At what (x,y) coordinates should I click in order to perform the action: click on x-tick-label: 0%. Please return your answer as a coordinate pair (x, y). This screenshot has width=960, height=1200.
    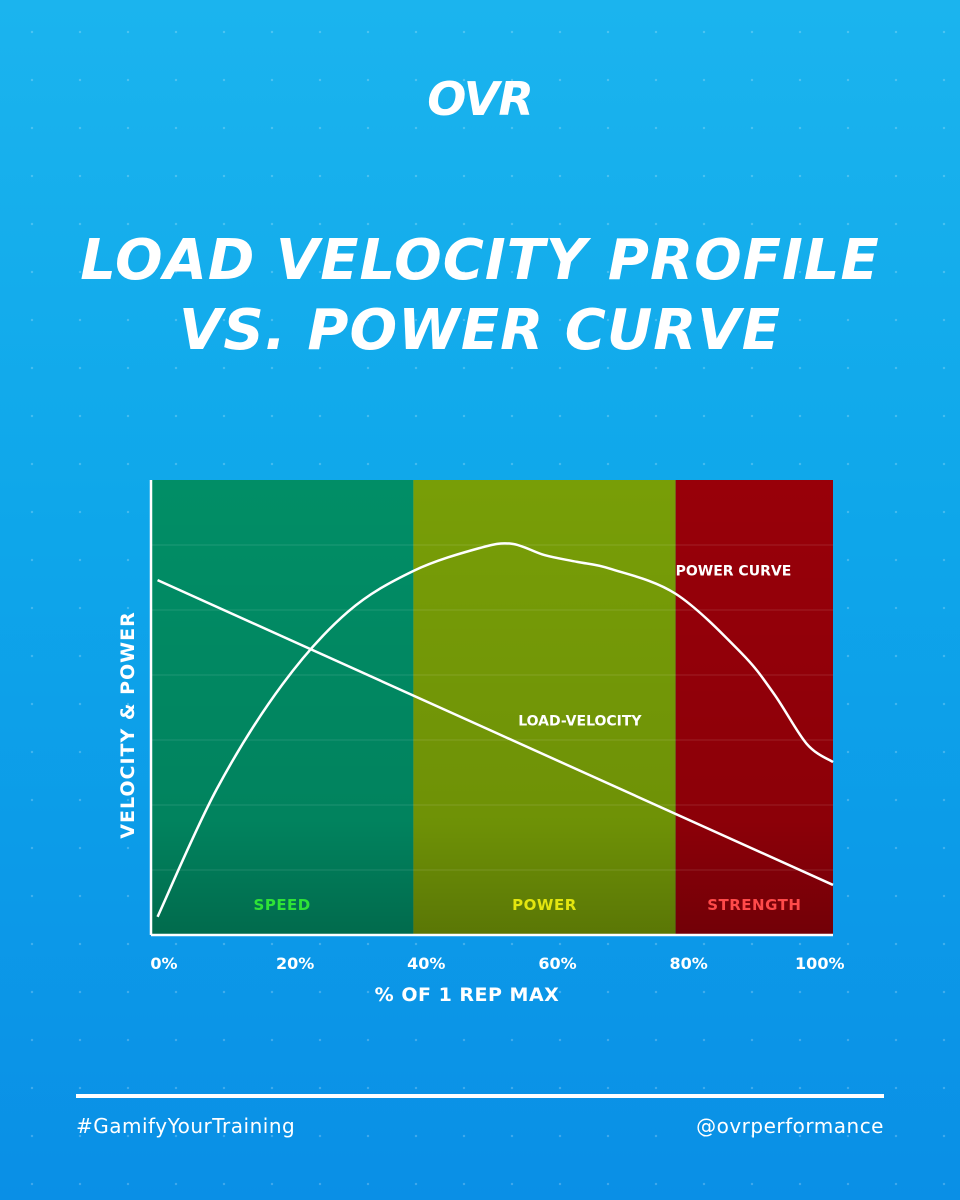
    Looking at the image, I should click on (163, 963).